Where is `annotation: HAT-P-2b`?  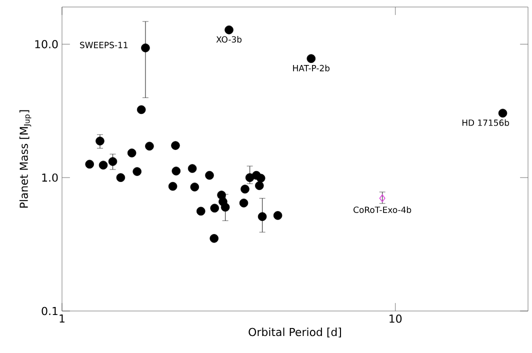
annotation: HAT-P-2b is located at coordinates (311, 68).